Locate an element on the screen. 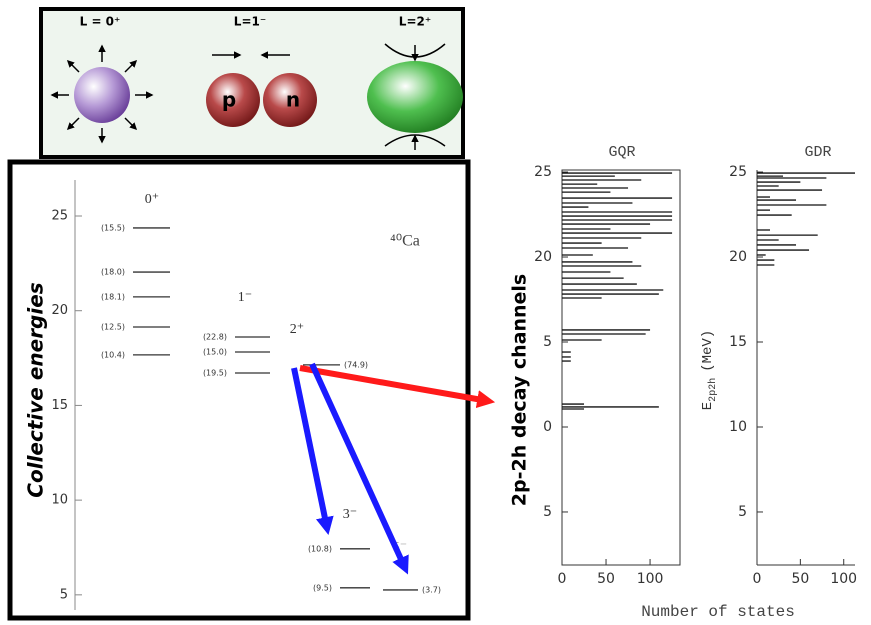 The height and width of the screenshot is (625, 871). x-axis-title: Number of states is located at coordinates (718, 612).